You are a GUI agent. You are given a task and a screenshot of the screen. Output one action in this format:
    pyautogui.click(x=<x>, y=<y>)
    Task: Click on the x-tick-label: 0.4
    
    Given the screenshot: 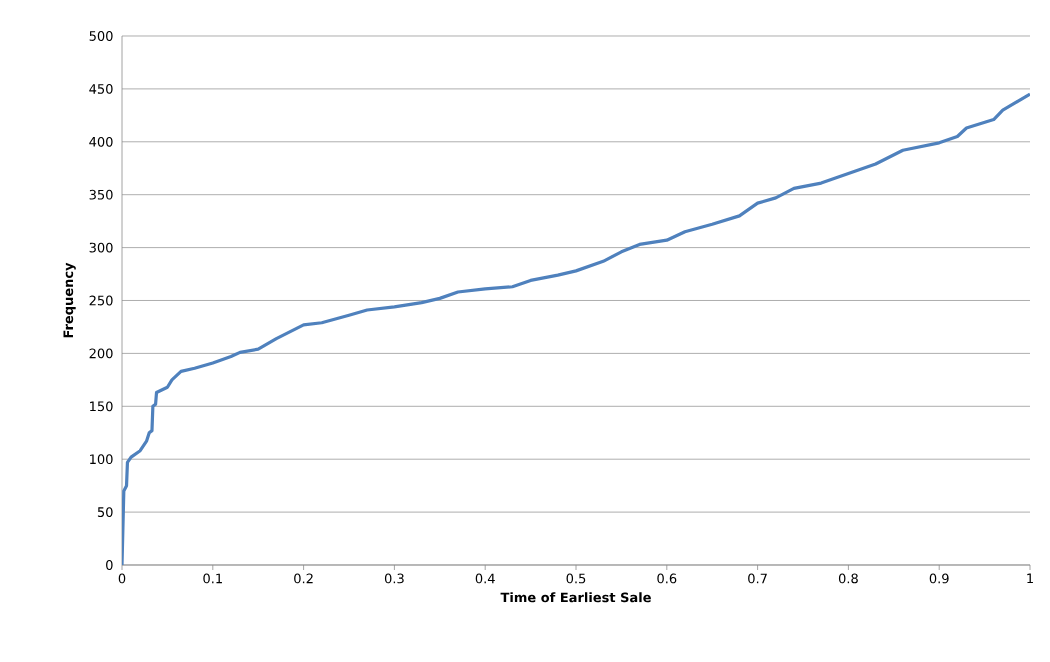 What is the action you would take?
    pyautogui.click(x=485, y=578)
    